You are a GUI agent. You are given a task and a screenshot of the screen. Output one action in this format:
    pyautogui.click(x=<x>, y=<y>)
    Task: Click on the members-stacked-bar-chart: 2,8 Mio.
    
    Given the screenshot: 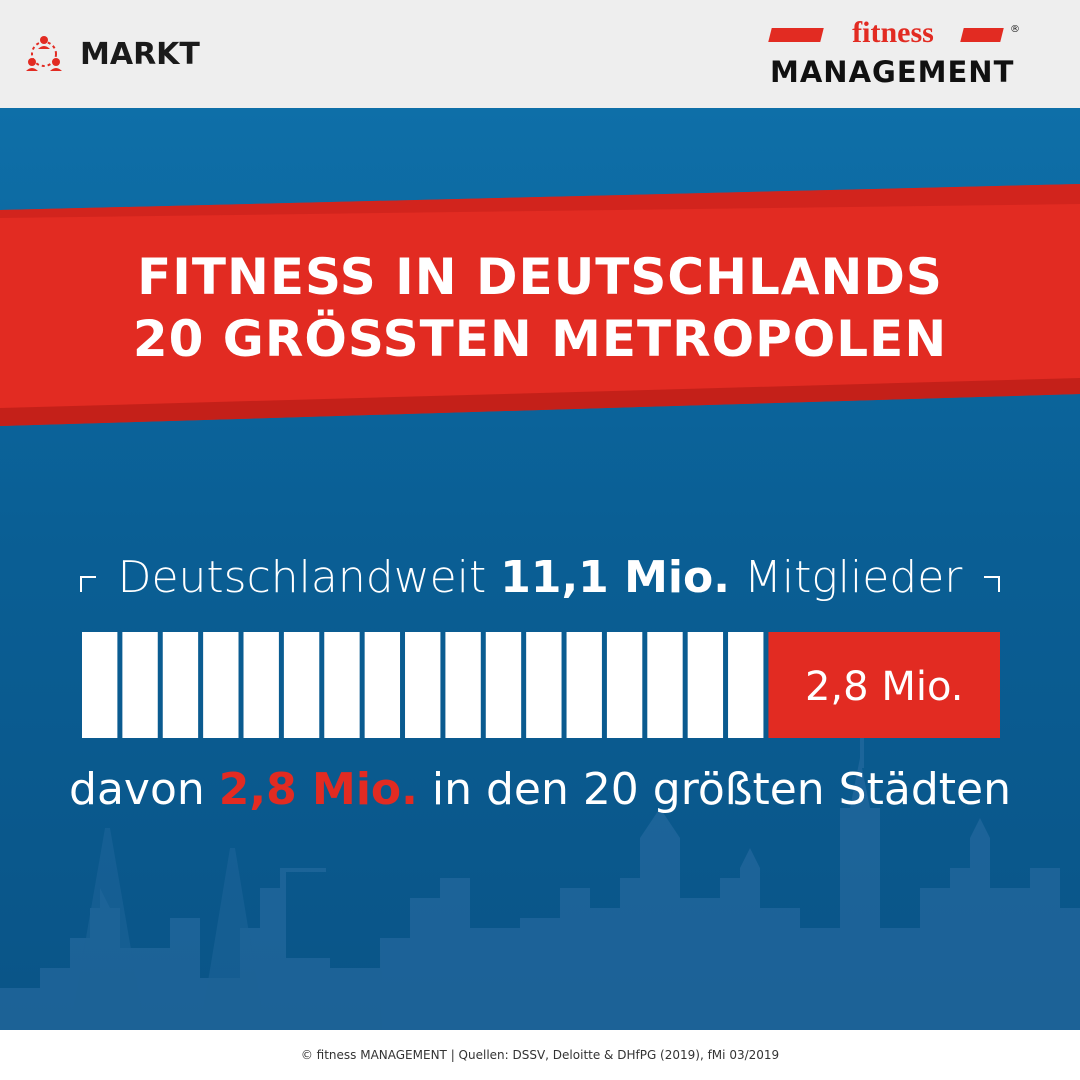 What is the action you would take?
    pyautogui.click(x=541, y=685)
    